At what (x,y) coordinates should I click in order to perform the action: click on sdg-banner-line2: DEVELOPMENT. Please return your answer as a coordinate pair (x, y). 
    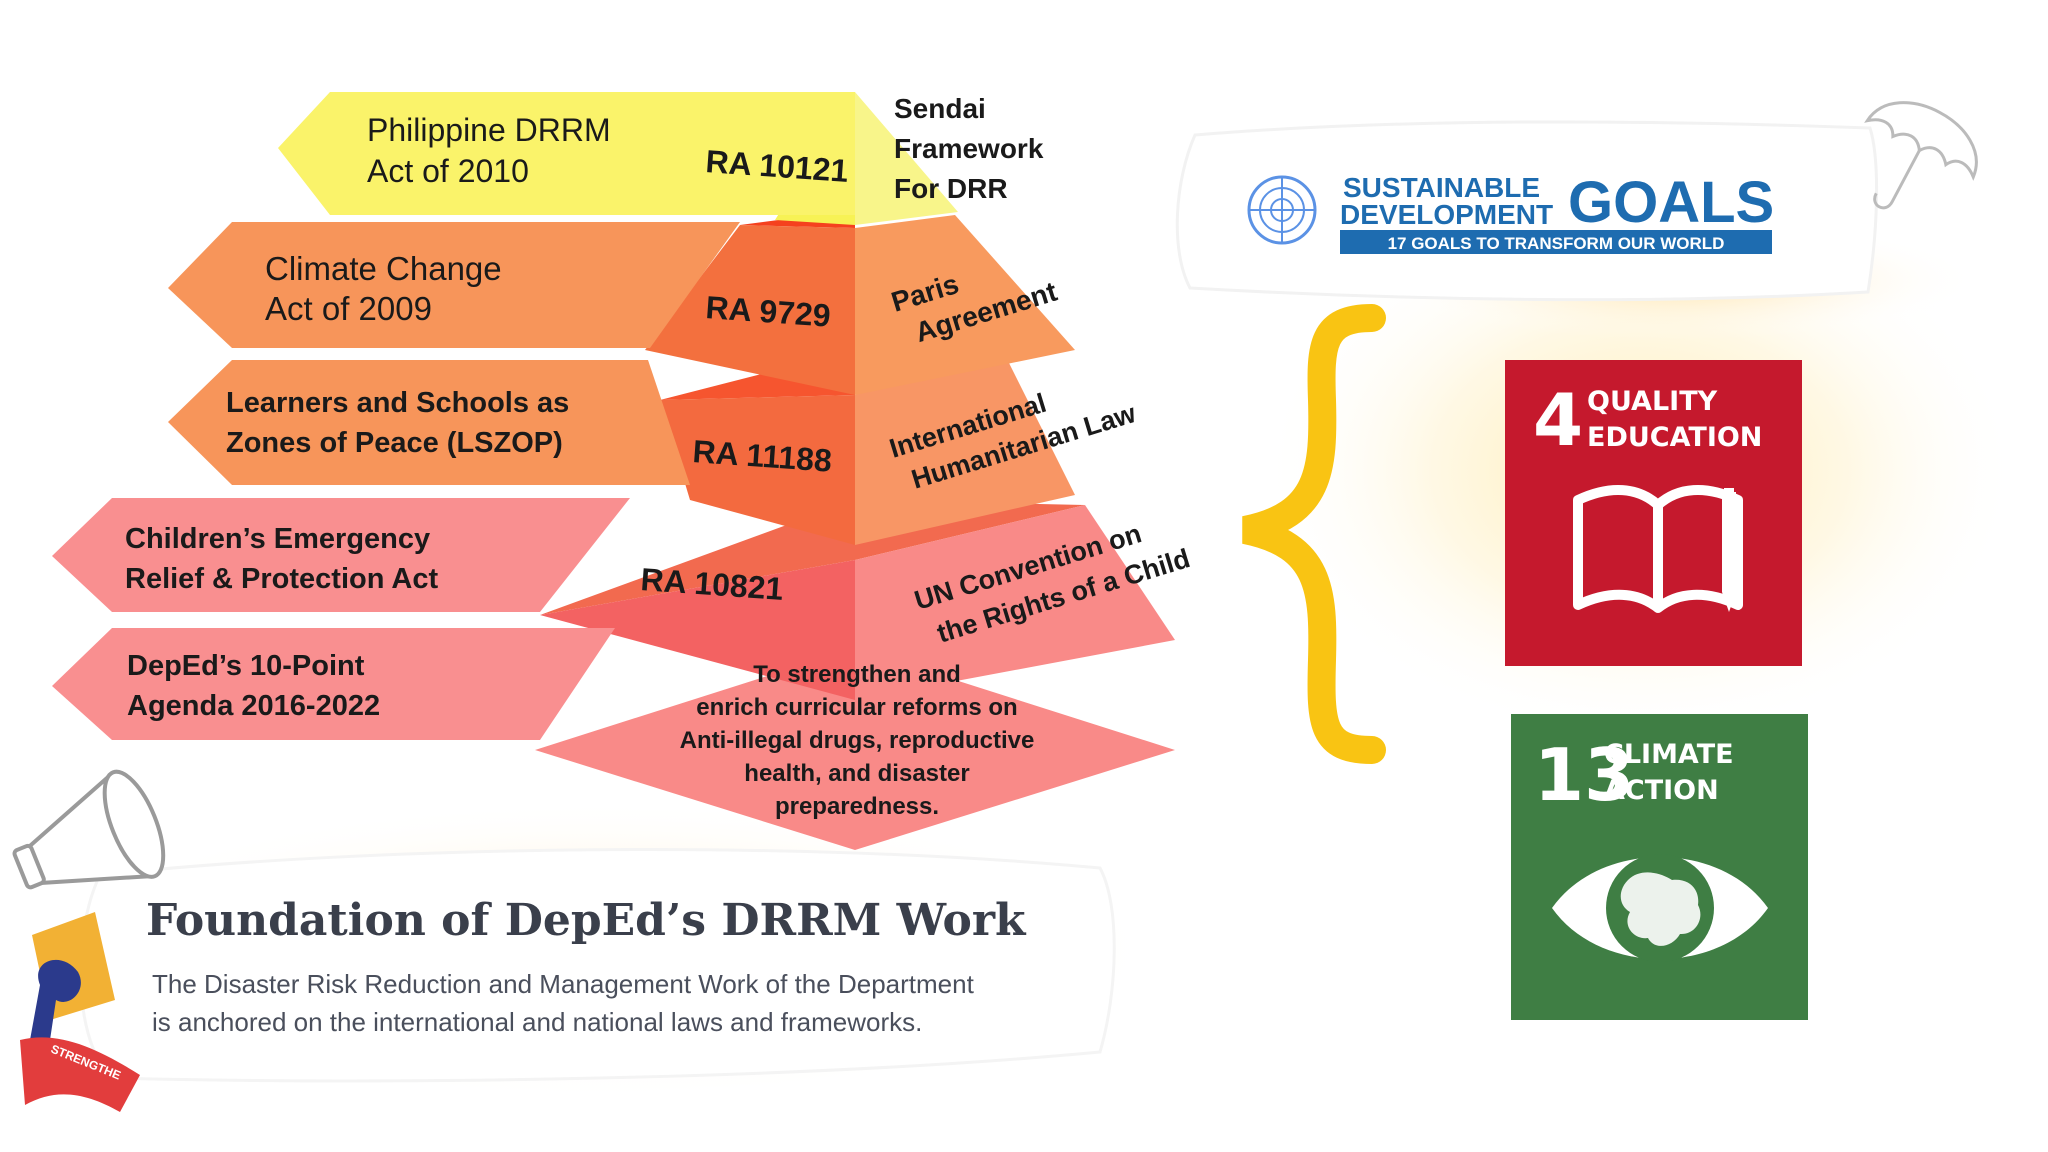
    Looking at the image, I should click on (1446, 214).